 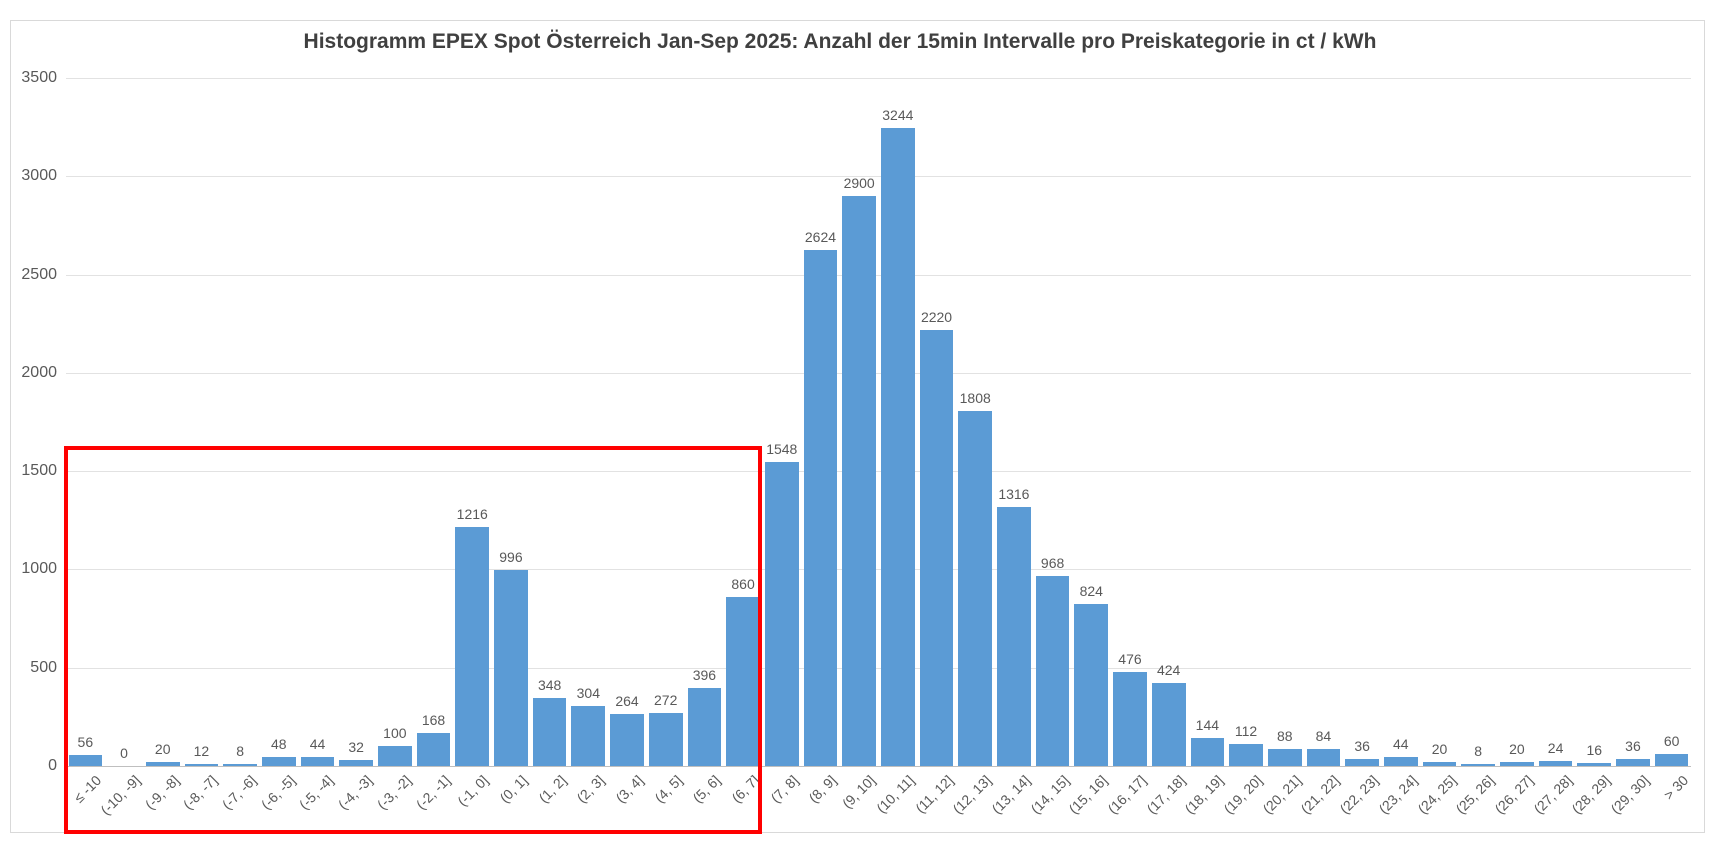 I want to click on bar-value-label: 24, so click(x=1555, y=748).